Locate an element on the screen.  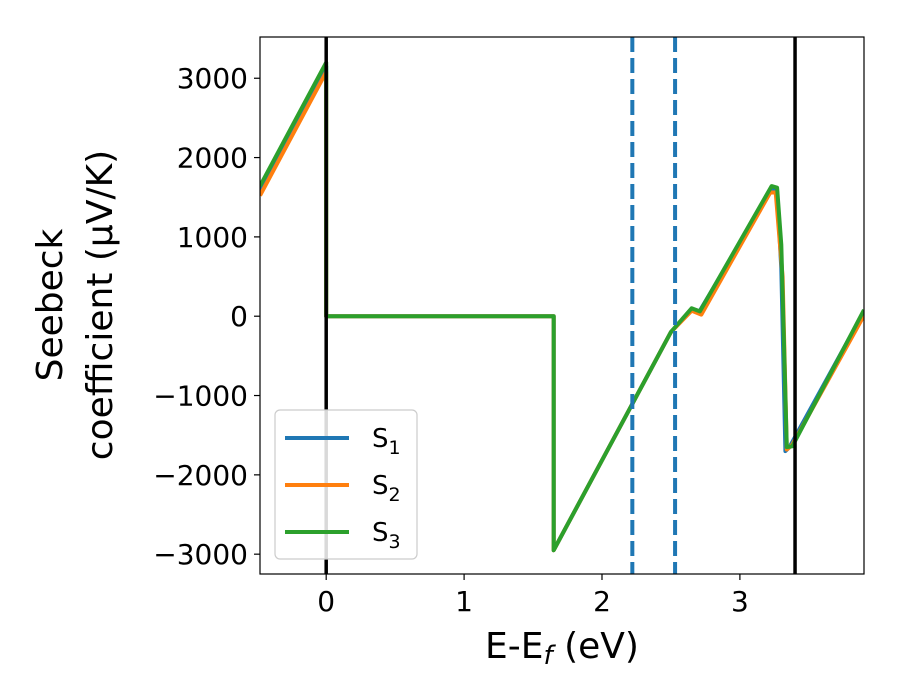
y-tick-label: 0 is located at coordinates (239, 316).